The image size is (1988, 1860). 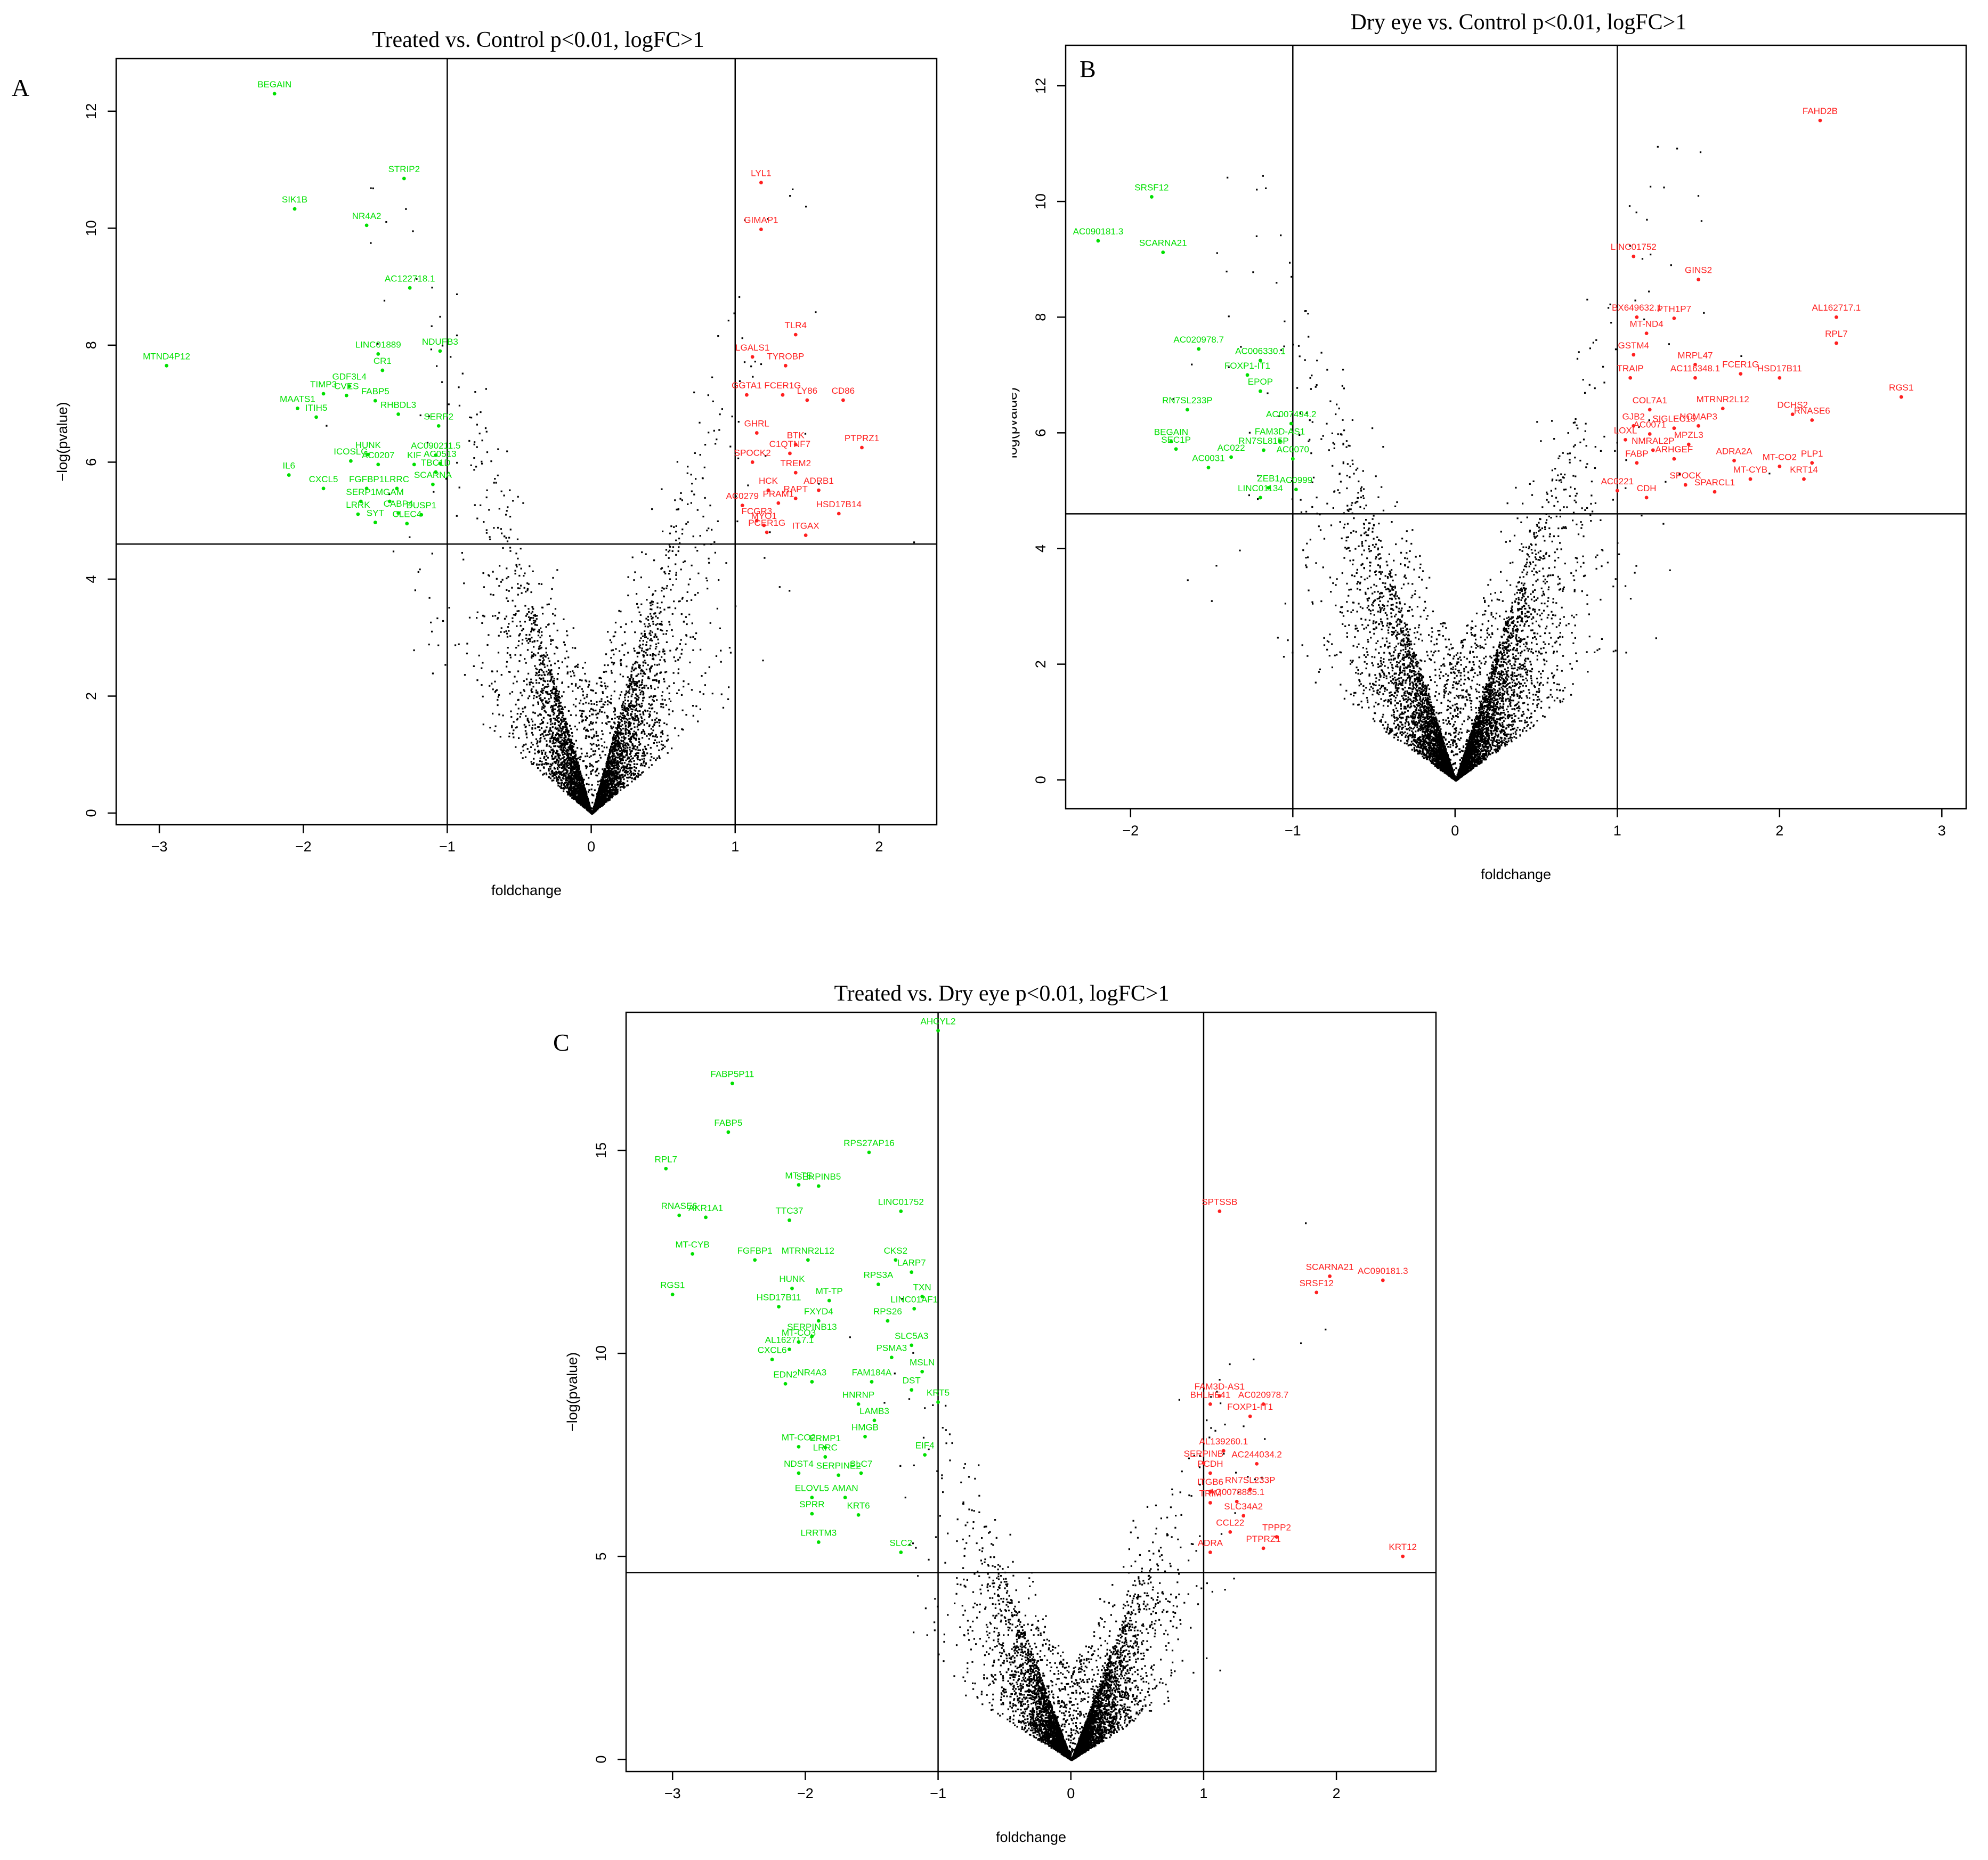 What do you see at coordinates (1674, 309) in the screenshot?
I see `up-gene-label: PTH1P7` at bounding box center [1674, 309].